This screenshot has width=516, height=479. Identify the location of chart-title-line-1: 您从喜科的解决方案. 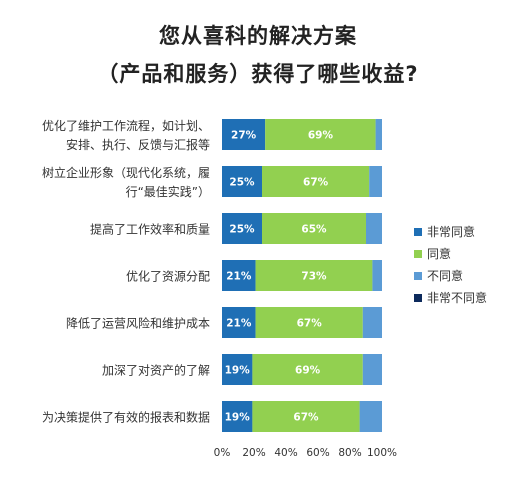
(258, 36).